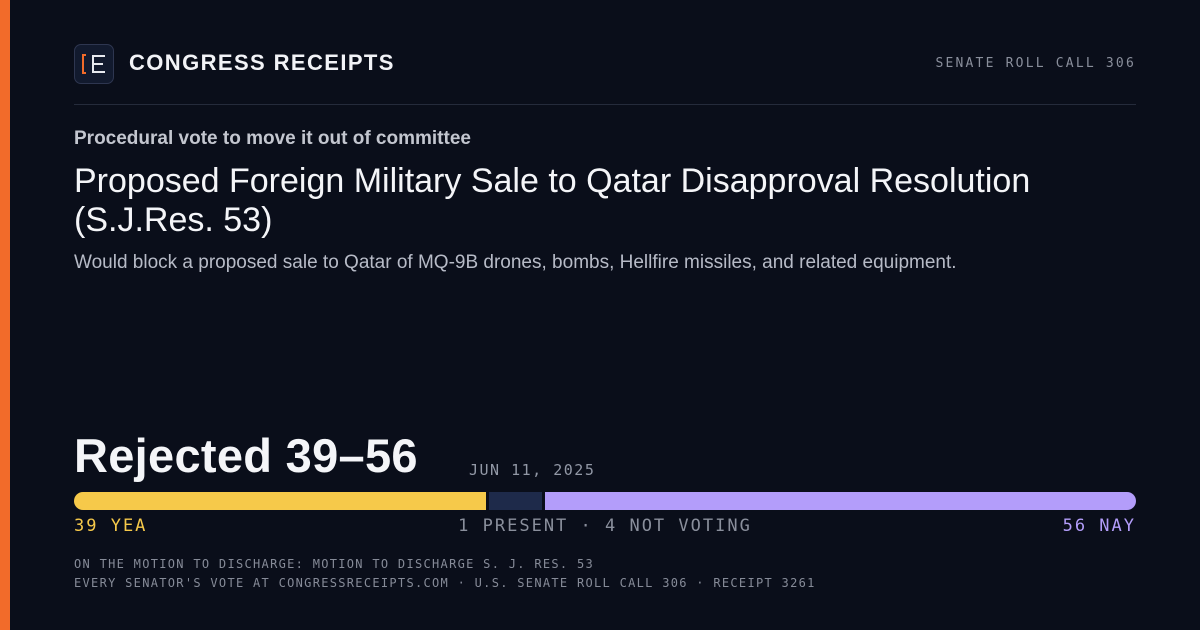 The image size is (1200, 630). What do you see at coordinates (605, 104) in the screenshot?
I see `divider` at bounding box center [605, 104].